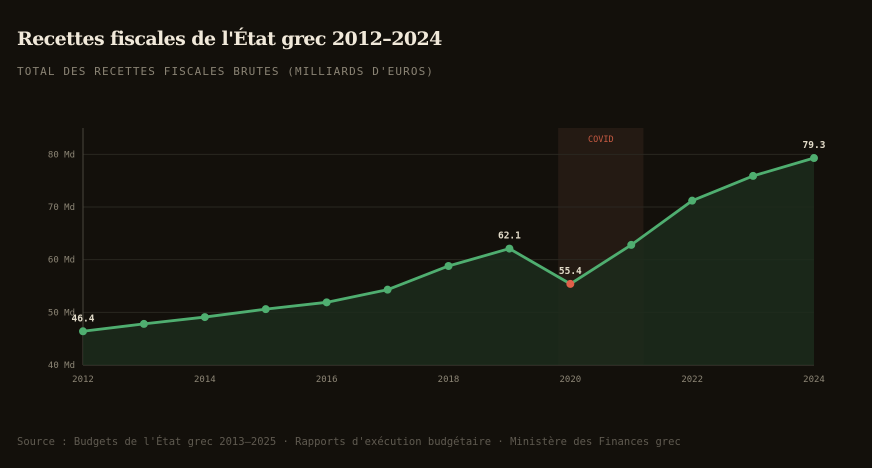  Describe the element at coordinates (692, 380) in the screenshot. I see `x-tick-label: 2022` at that location.